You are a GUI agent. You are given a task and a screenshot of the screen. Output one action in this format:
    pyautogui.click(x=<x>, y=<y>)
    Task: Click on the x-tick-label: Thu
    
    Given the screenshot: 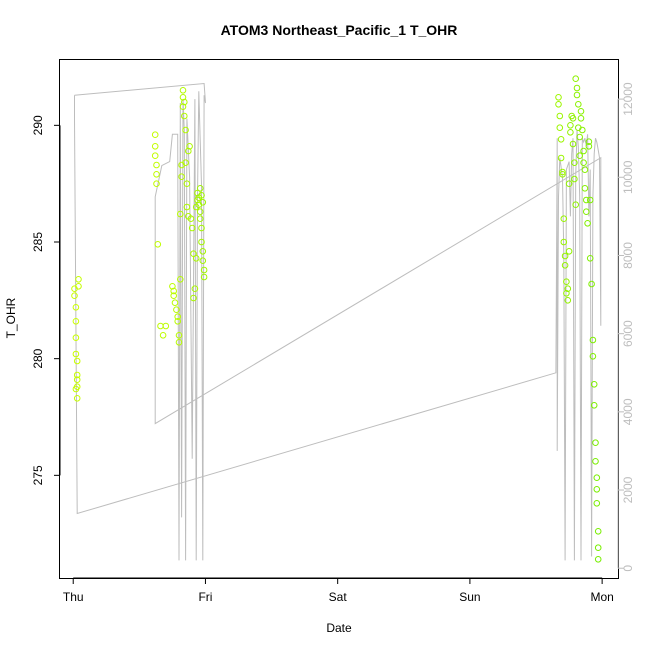 What is the action you would take?
    pyautogui.click(x=73, y=597)
    